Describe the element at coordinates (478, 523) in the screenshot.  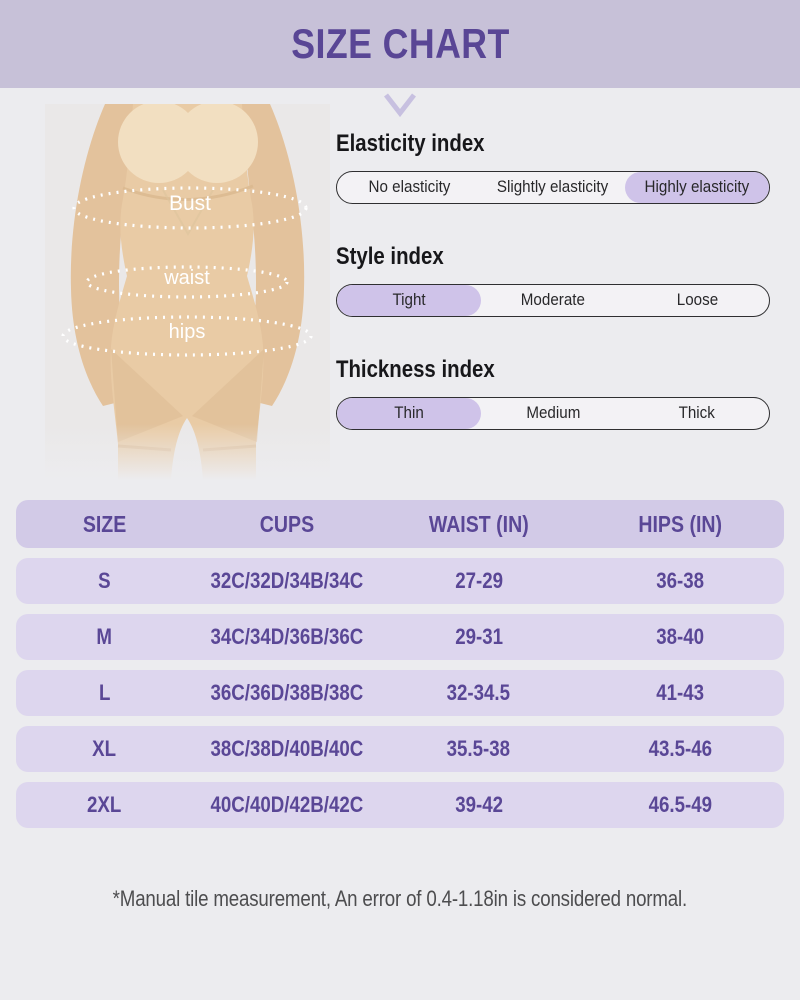
I see `column-header-waist: WAIST (IN)` at that location.